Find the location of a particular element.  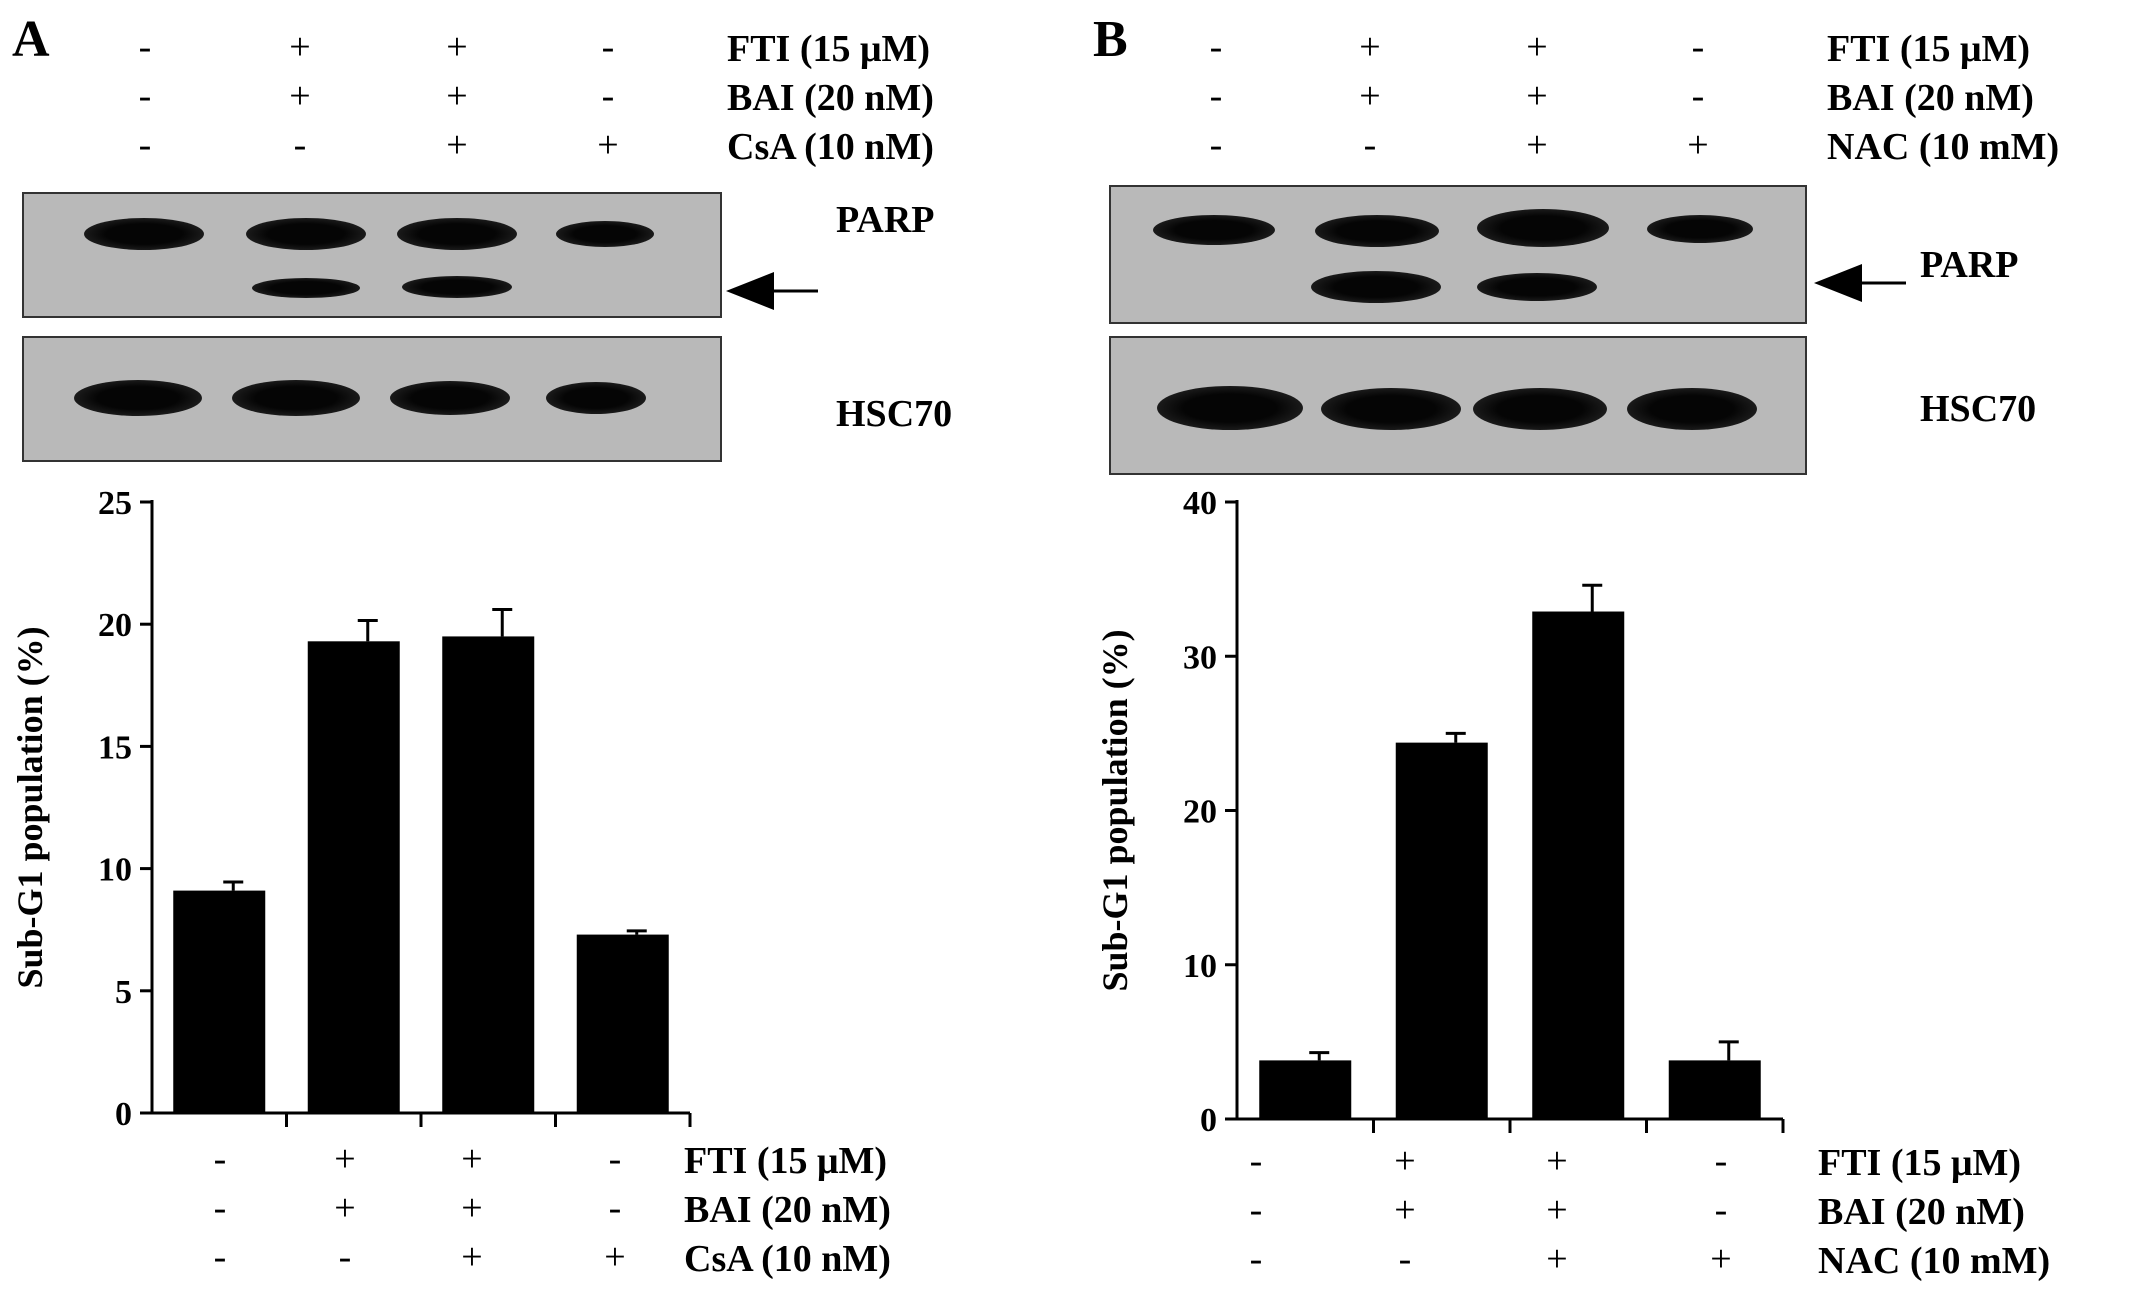

y-tick-label: 15 is located at coordinates (115, 747).